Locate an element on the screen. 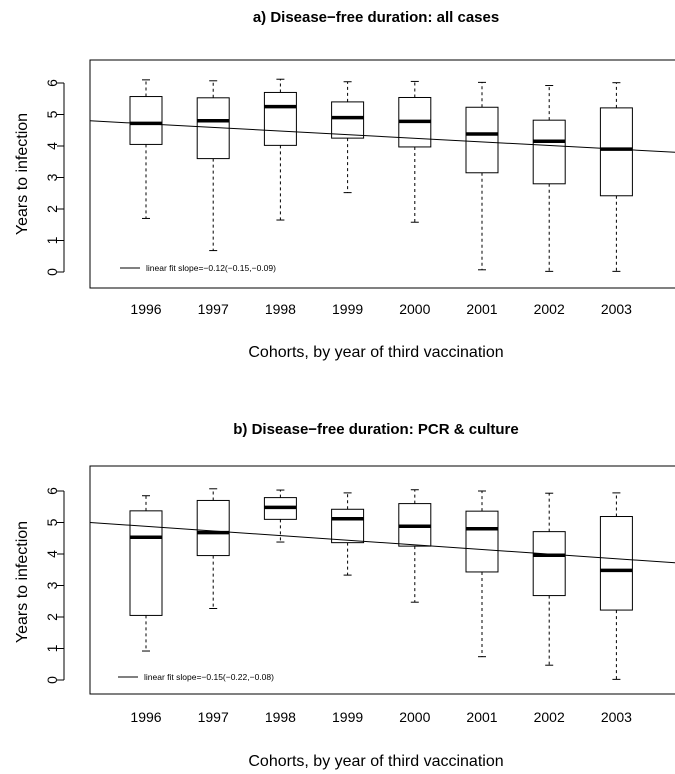  panel-b-box-1998 is located at coordinates (280, 516).